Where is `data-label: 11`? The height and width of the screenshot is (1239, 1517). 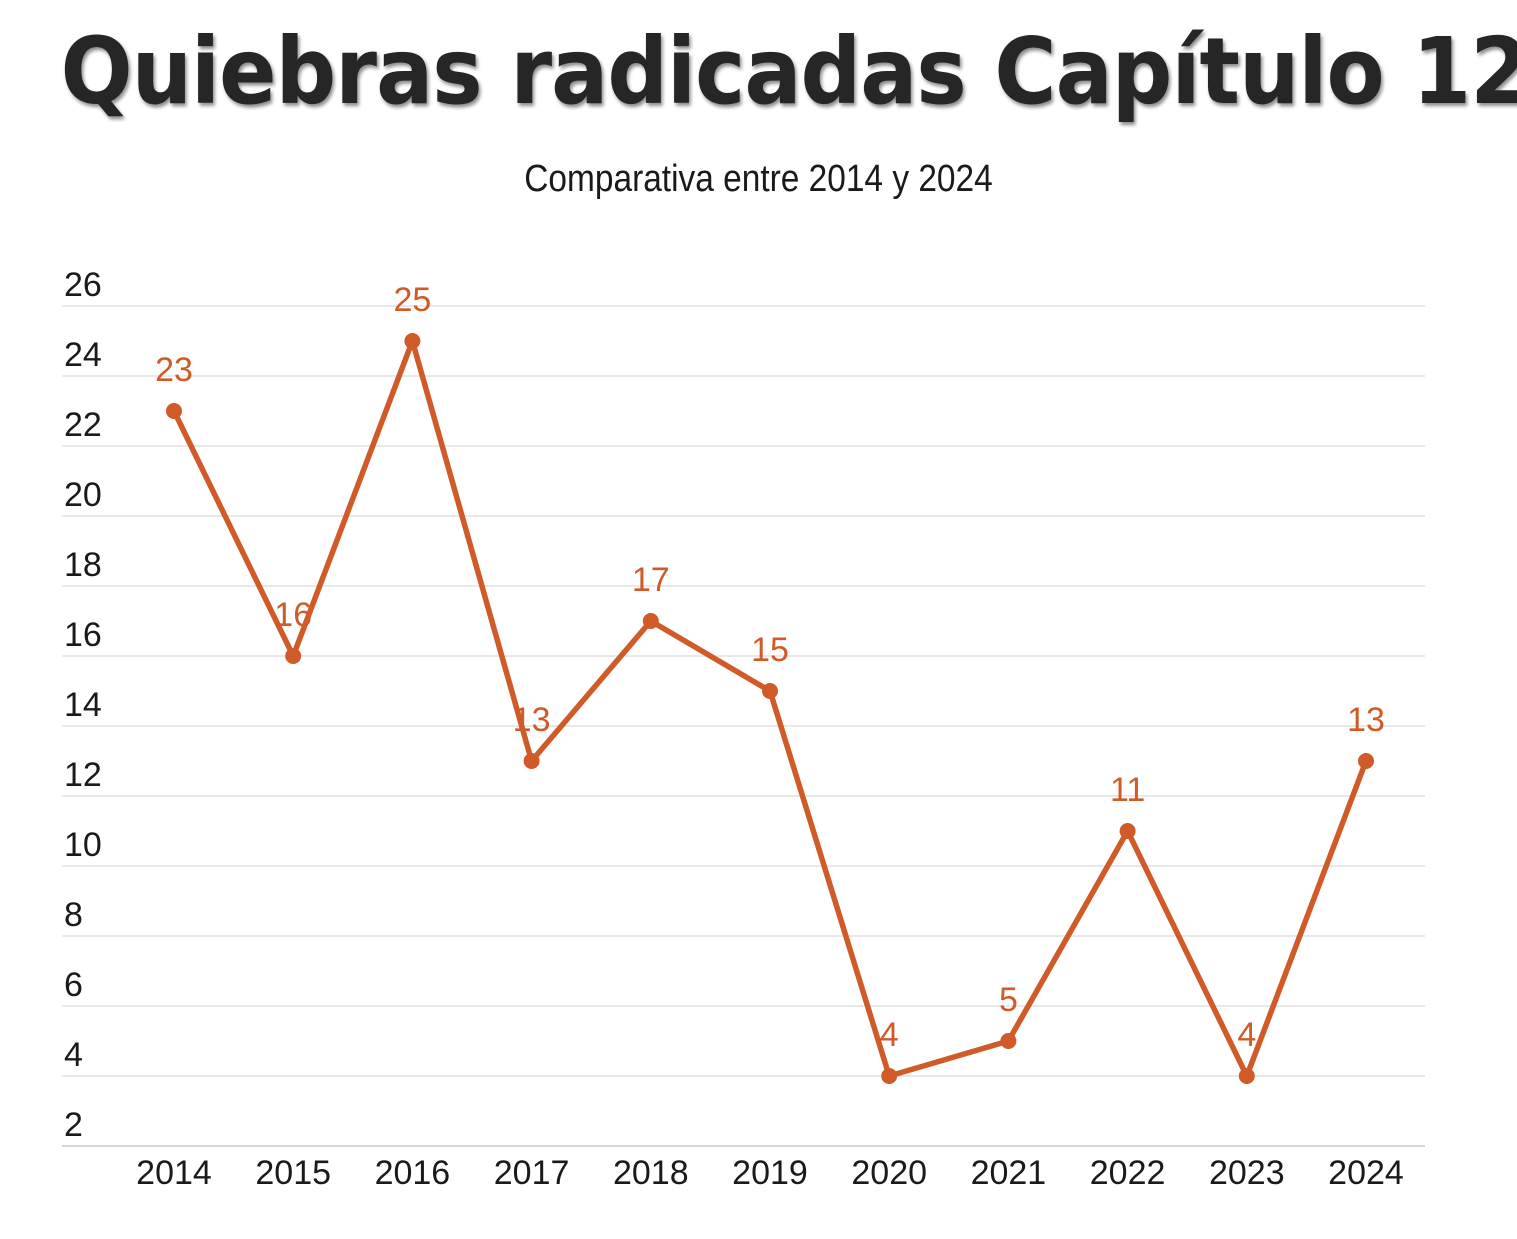
data-label: 11 is located at coordinates (1127, 790).